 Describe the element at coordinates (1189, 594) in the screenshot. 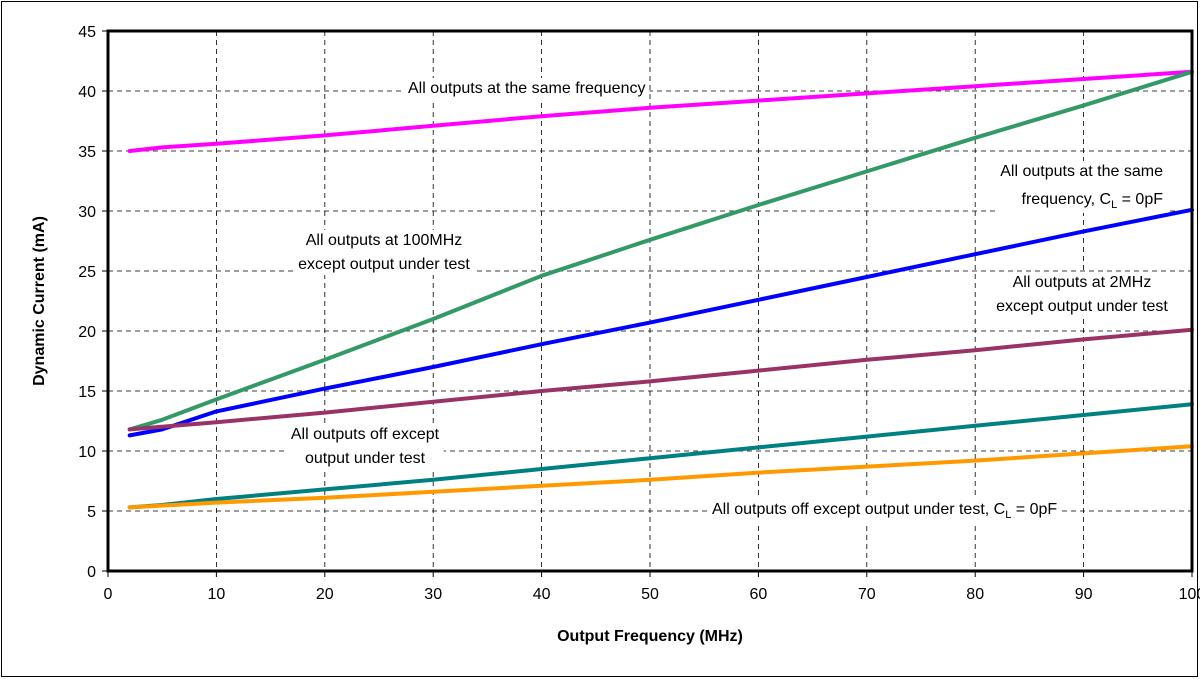

I see `x-tick-label: 100` at that location.